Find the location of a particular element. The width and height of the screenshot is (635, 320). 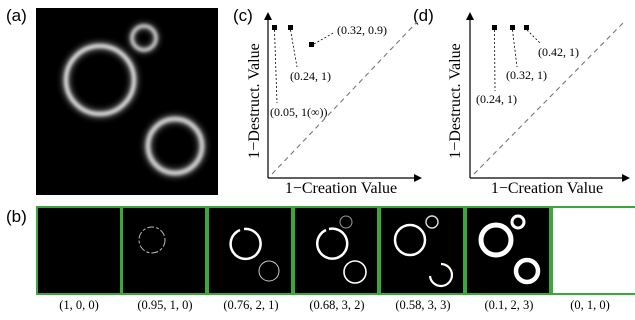

filtration-caption: (0.1, 2, 3) is located at coordinates (509, 305).